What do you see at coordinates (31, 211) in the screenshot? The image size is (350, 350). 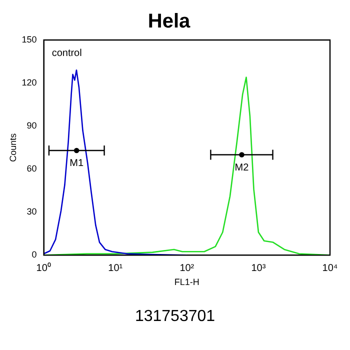 I see `y-tick-label: 30` at bounding box center [31, 211].